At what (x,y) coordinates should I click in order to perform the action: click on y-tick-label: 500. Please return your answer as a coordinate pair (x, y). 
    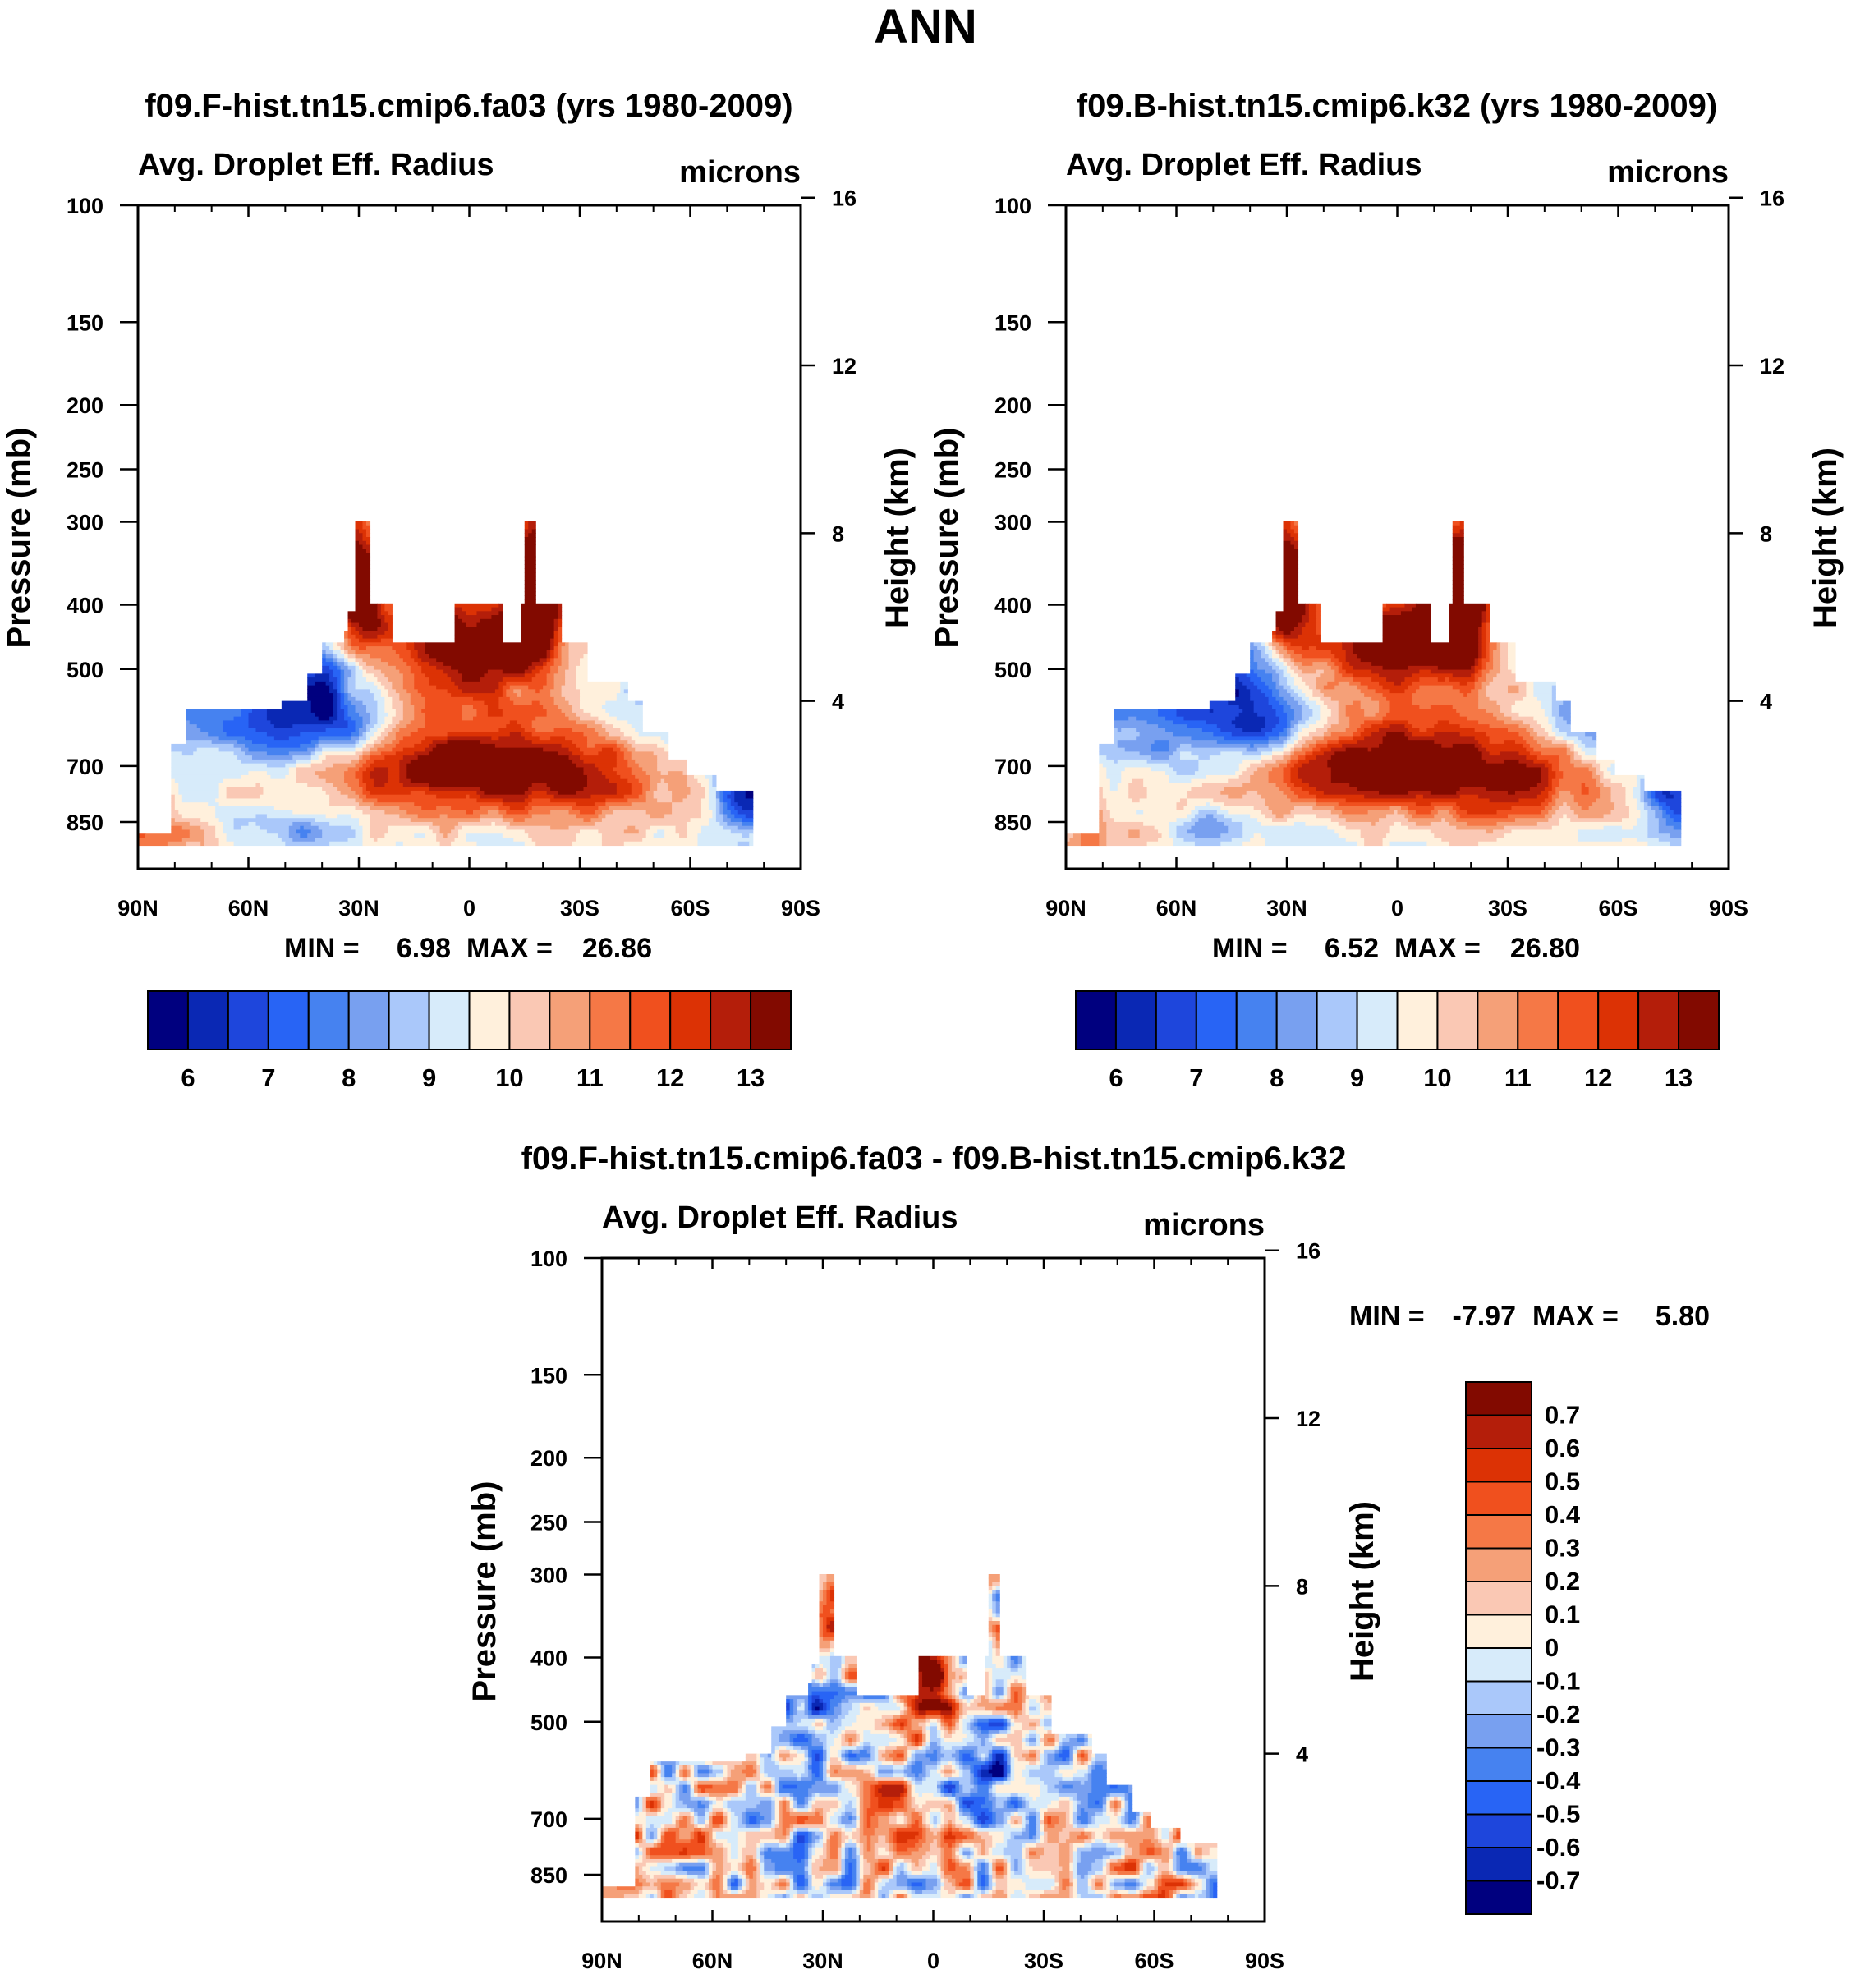
    Looking at the image, I should click on (85, 670).